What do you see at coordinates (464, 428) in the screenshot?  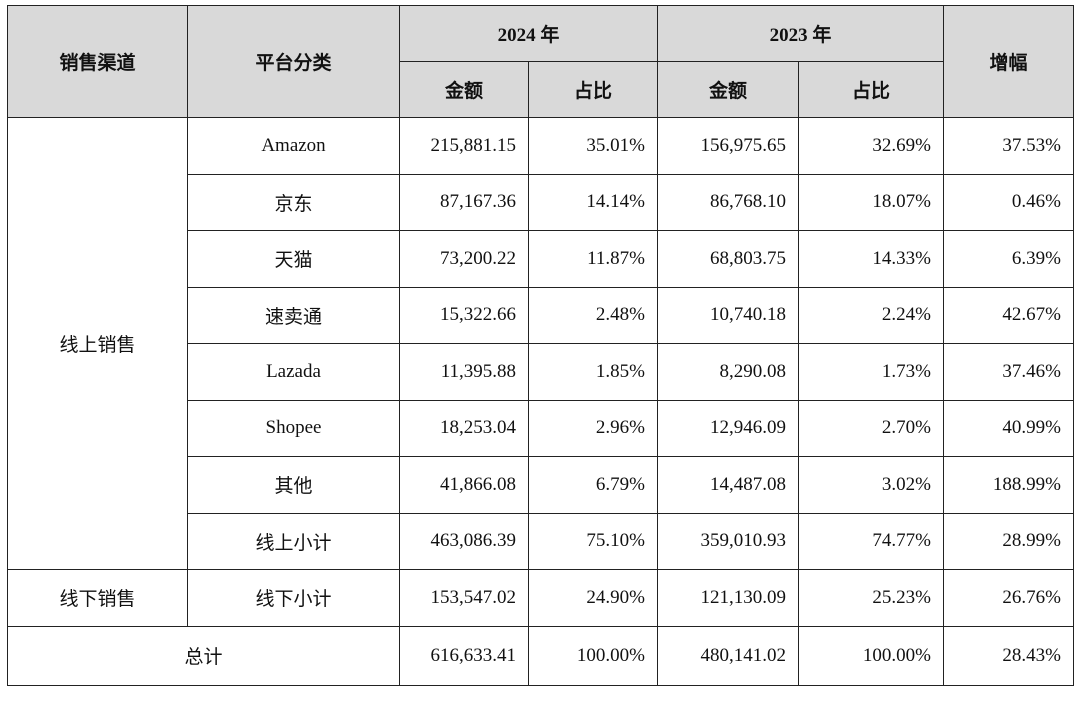 I see `value-cell: 18,253.04` at bounding box center [464, 428].